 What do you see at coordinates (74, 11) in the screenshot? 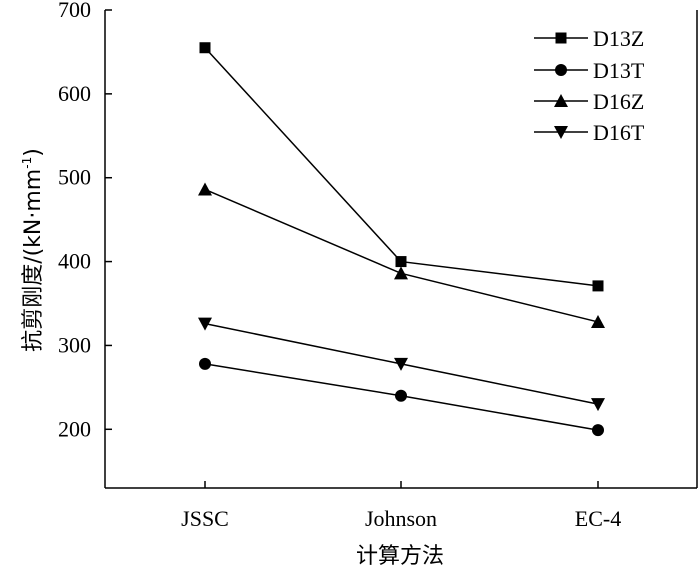
I see `y-tick-label: 700` at bounding box center [74, 11].